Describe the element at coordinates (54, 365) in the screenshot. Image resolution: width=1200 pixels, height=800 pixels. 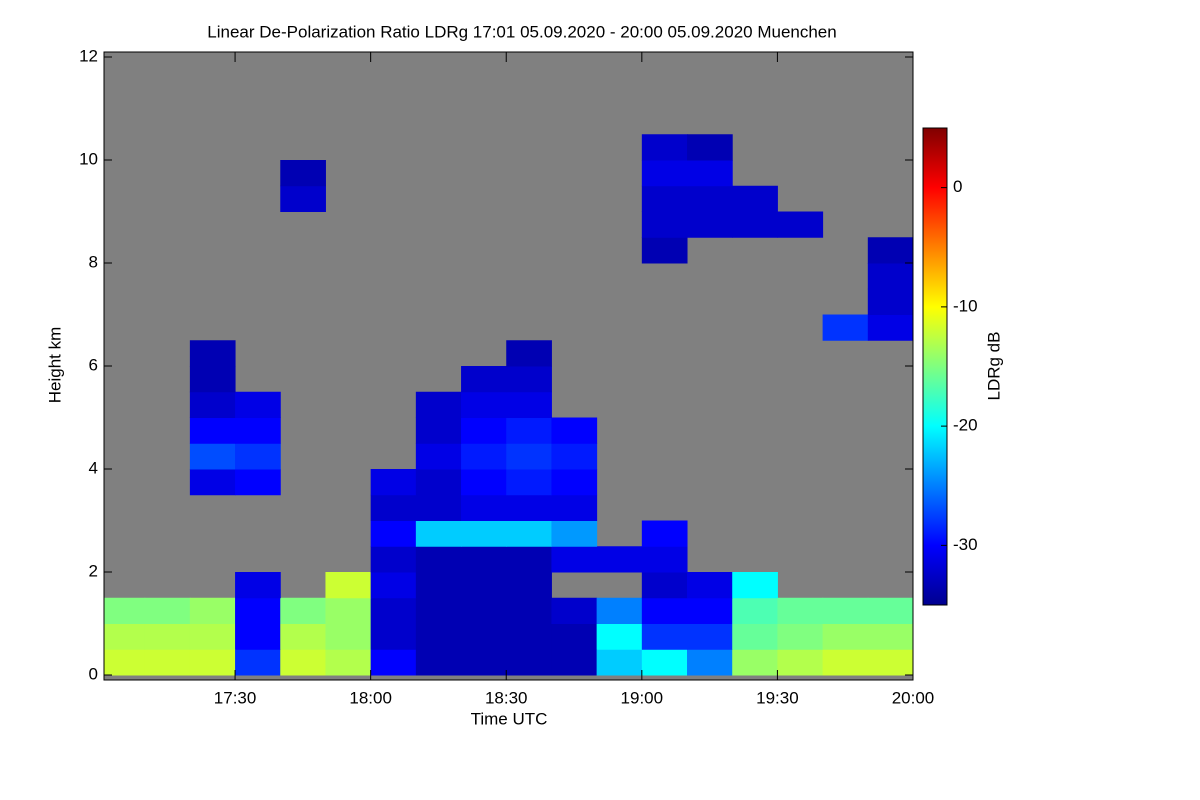
I see `y-axis-label: Height km` at that location.